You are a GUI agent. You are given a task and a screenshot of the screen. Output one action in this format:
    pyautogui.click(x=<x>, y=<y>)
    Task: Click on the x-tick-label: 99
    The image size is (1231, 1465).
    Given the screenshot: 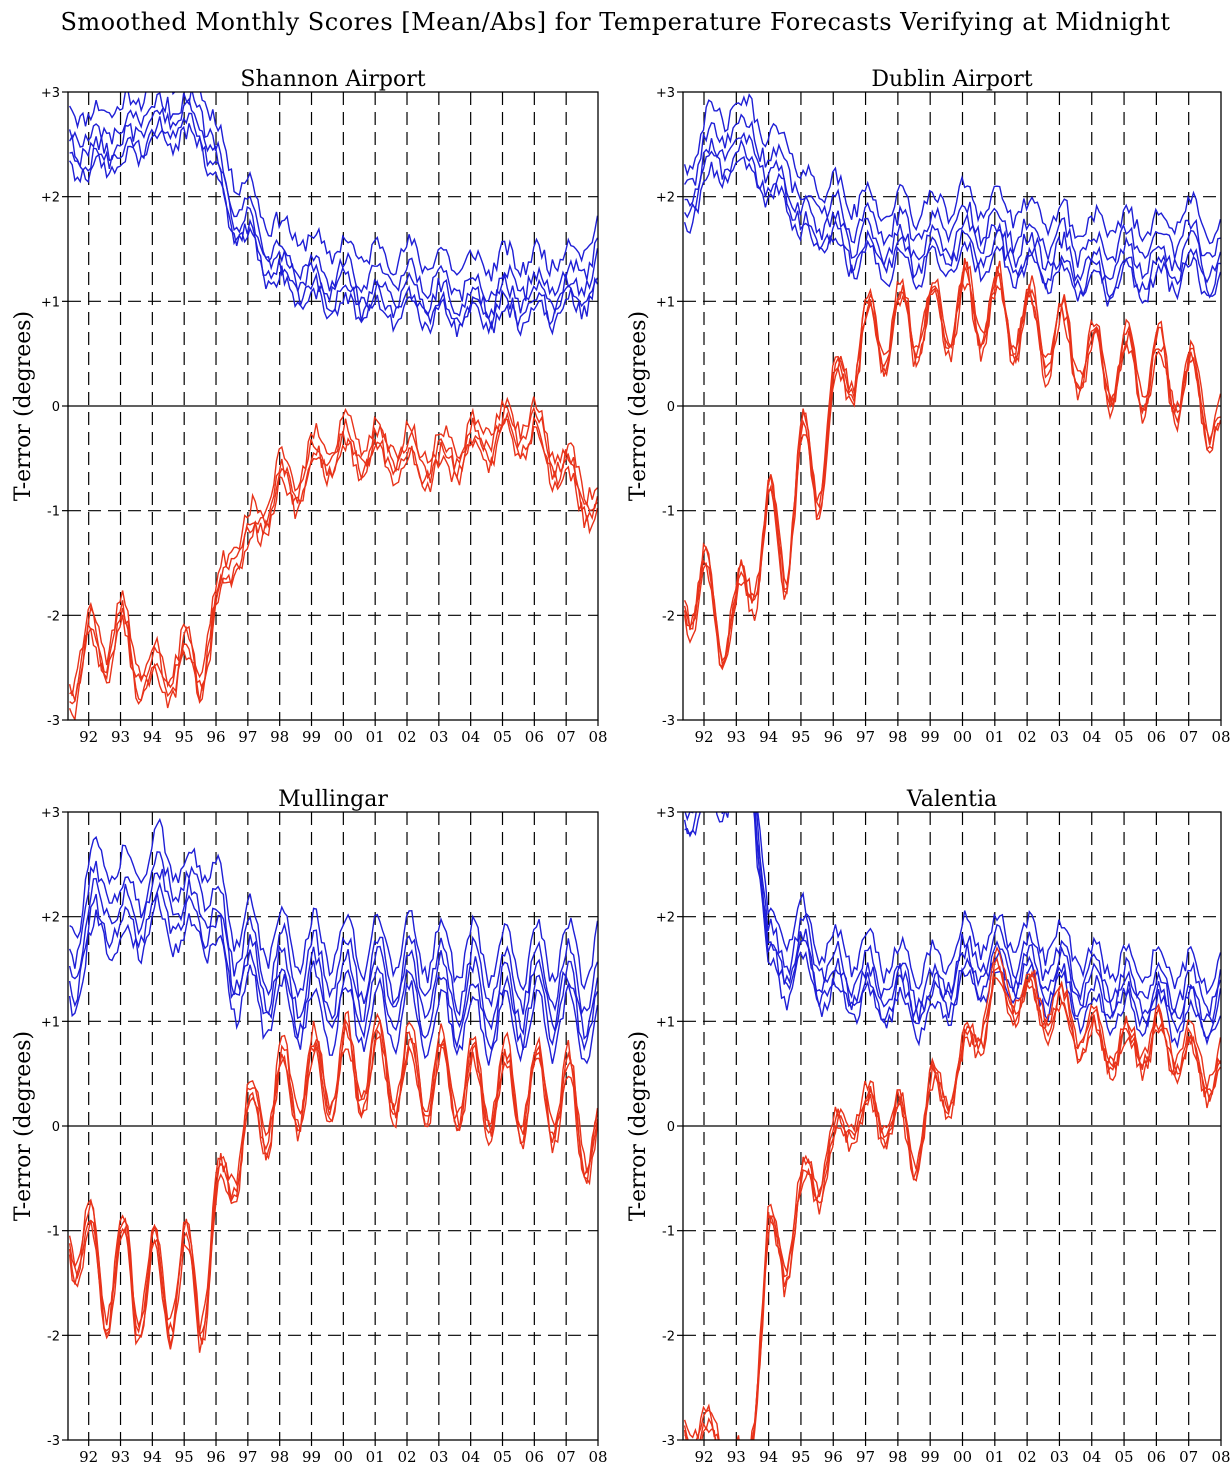 What is the action you would take?
    pyautogui.click(x=311, y=1456)
    